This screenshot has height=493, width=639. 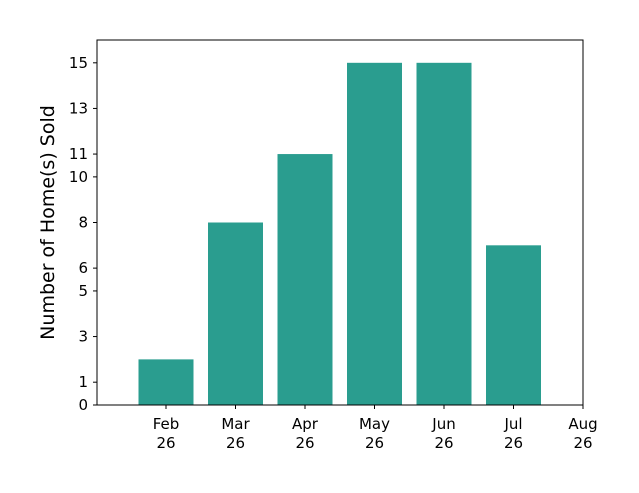 I want to click on x-tick-label: Aug, so click(x=582, y=424).